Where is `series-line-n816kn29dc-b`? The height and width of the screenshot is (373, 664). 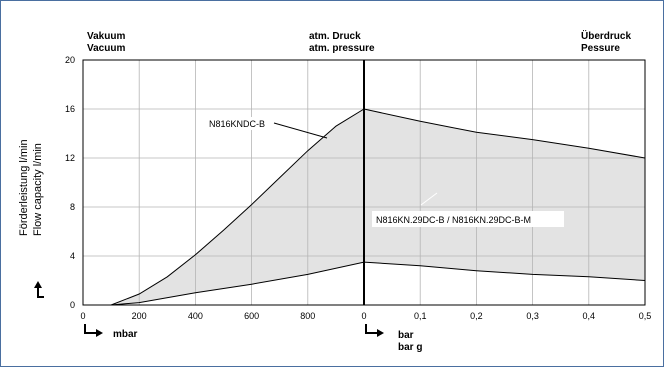
series-line-n816kn29dc-b is located at coordinates (378, 283).